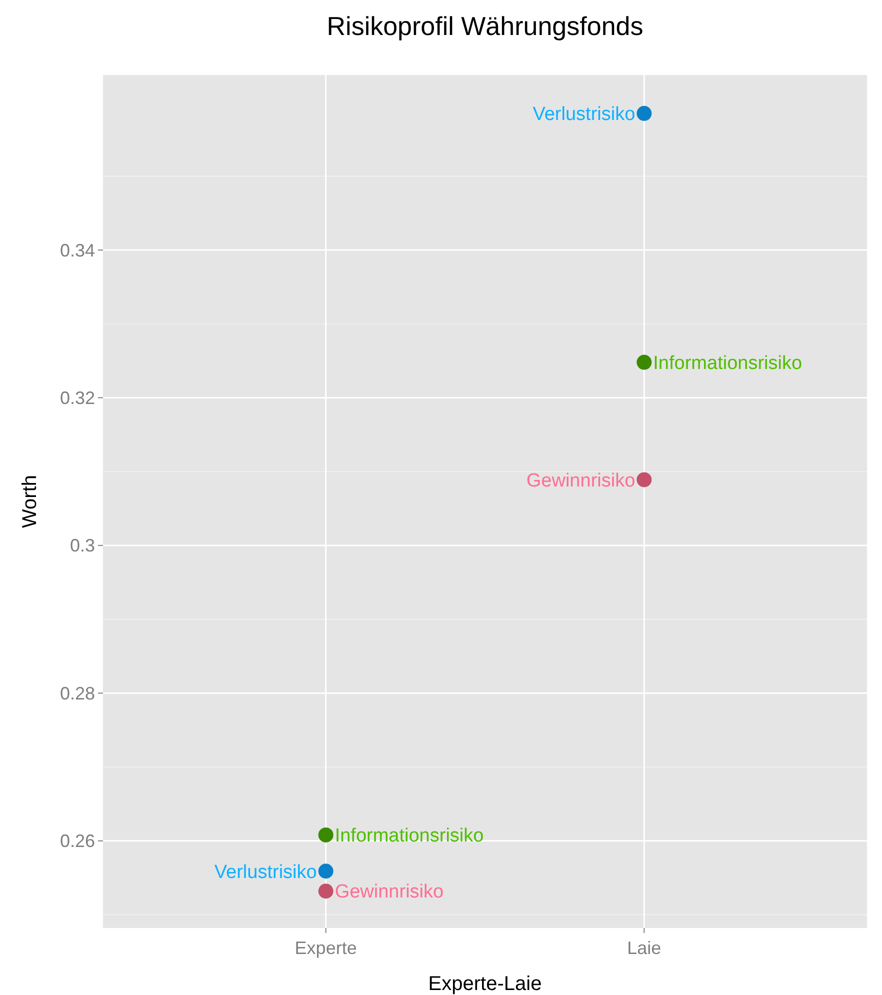  What do you see at coordinates (727, 363) in the screenshot?
I see `series-label: Informationsrisiko` at bounding box center [727, 363].